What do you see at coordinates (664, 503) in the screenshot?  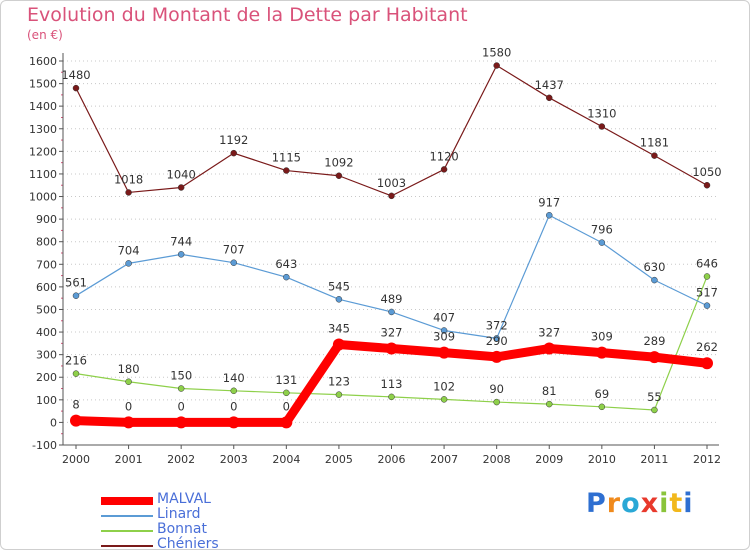 I see `logo-letter: i` at bounding box center [664, 503].